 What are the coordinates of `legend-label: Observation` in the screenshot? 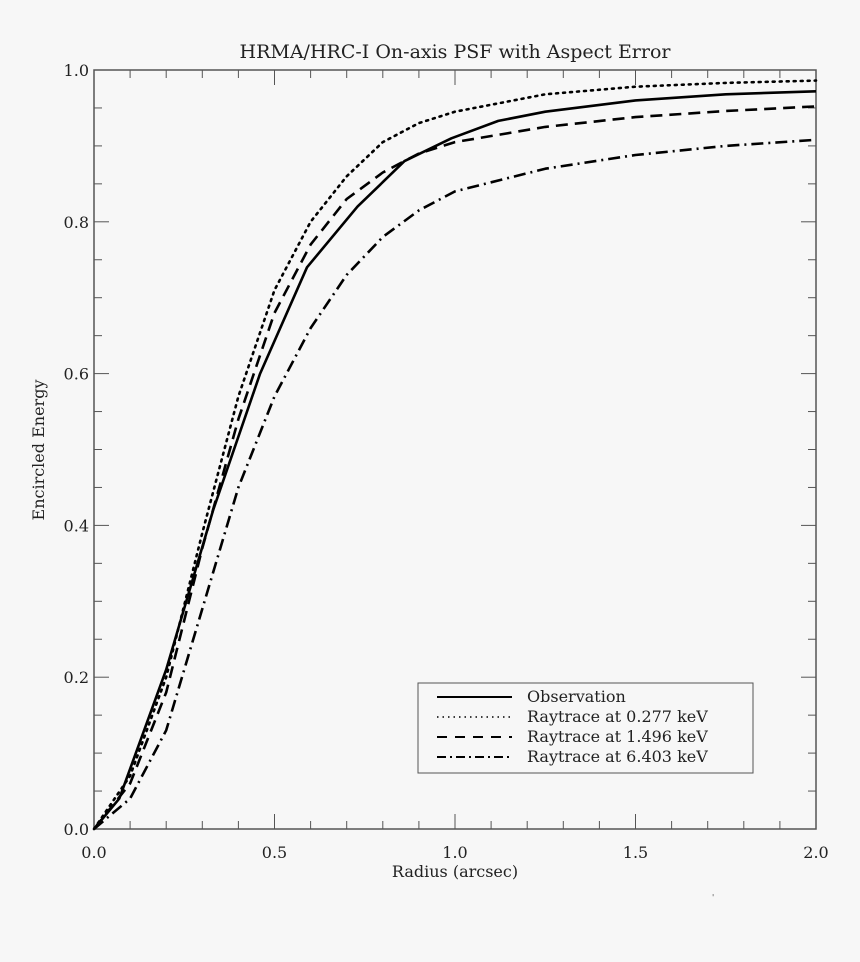 It's located at (576, 696).